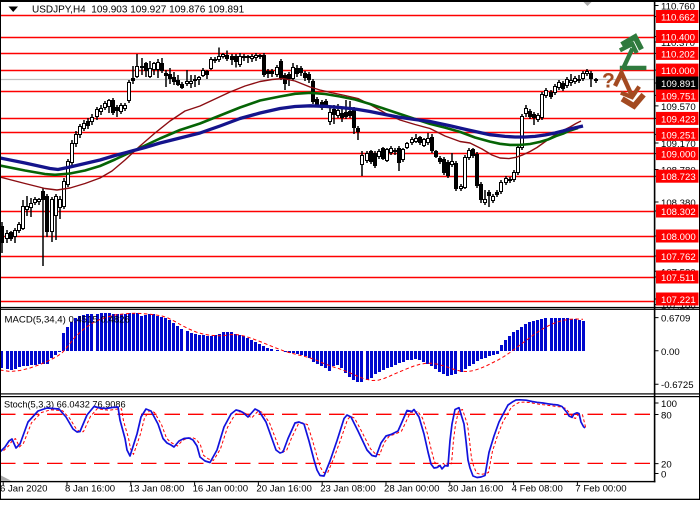 The width and height of the screenshot is (700, 505). I want to click on svg-text: 23 Jan 08:00, so click(347, 489).